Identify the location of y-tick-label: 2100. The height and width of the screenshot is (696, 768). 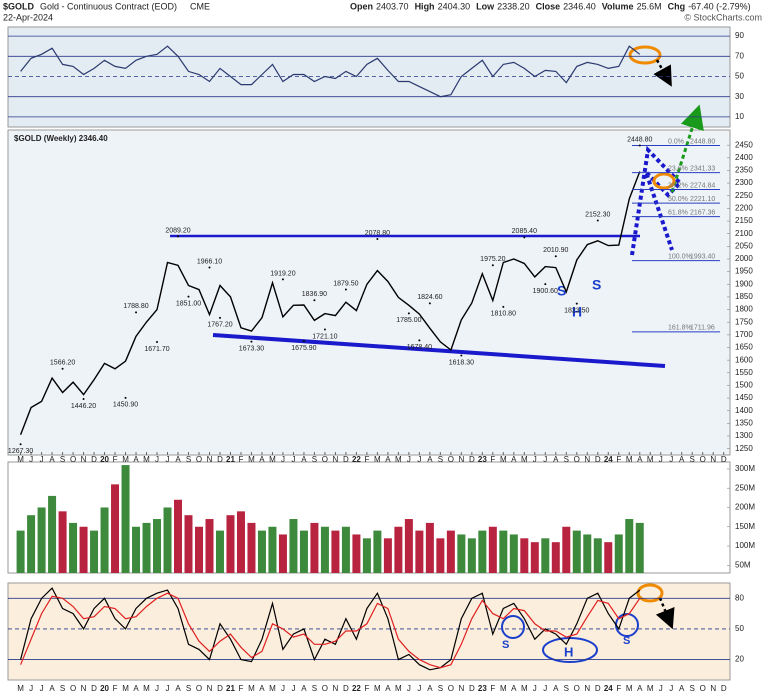
(744, 233).